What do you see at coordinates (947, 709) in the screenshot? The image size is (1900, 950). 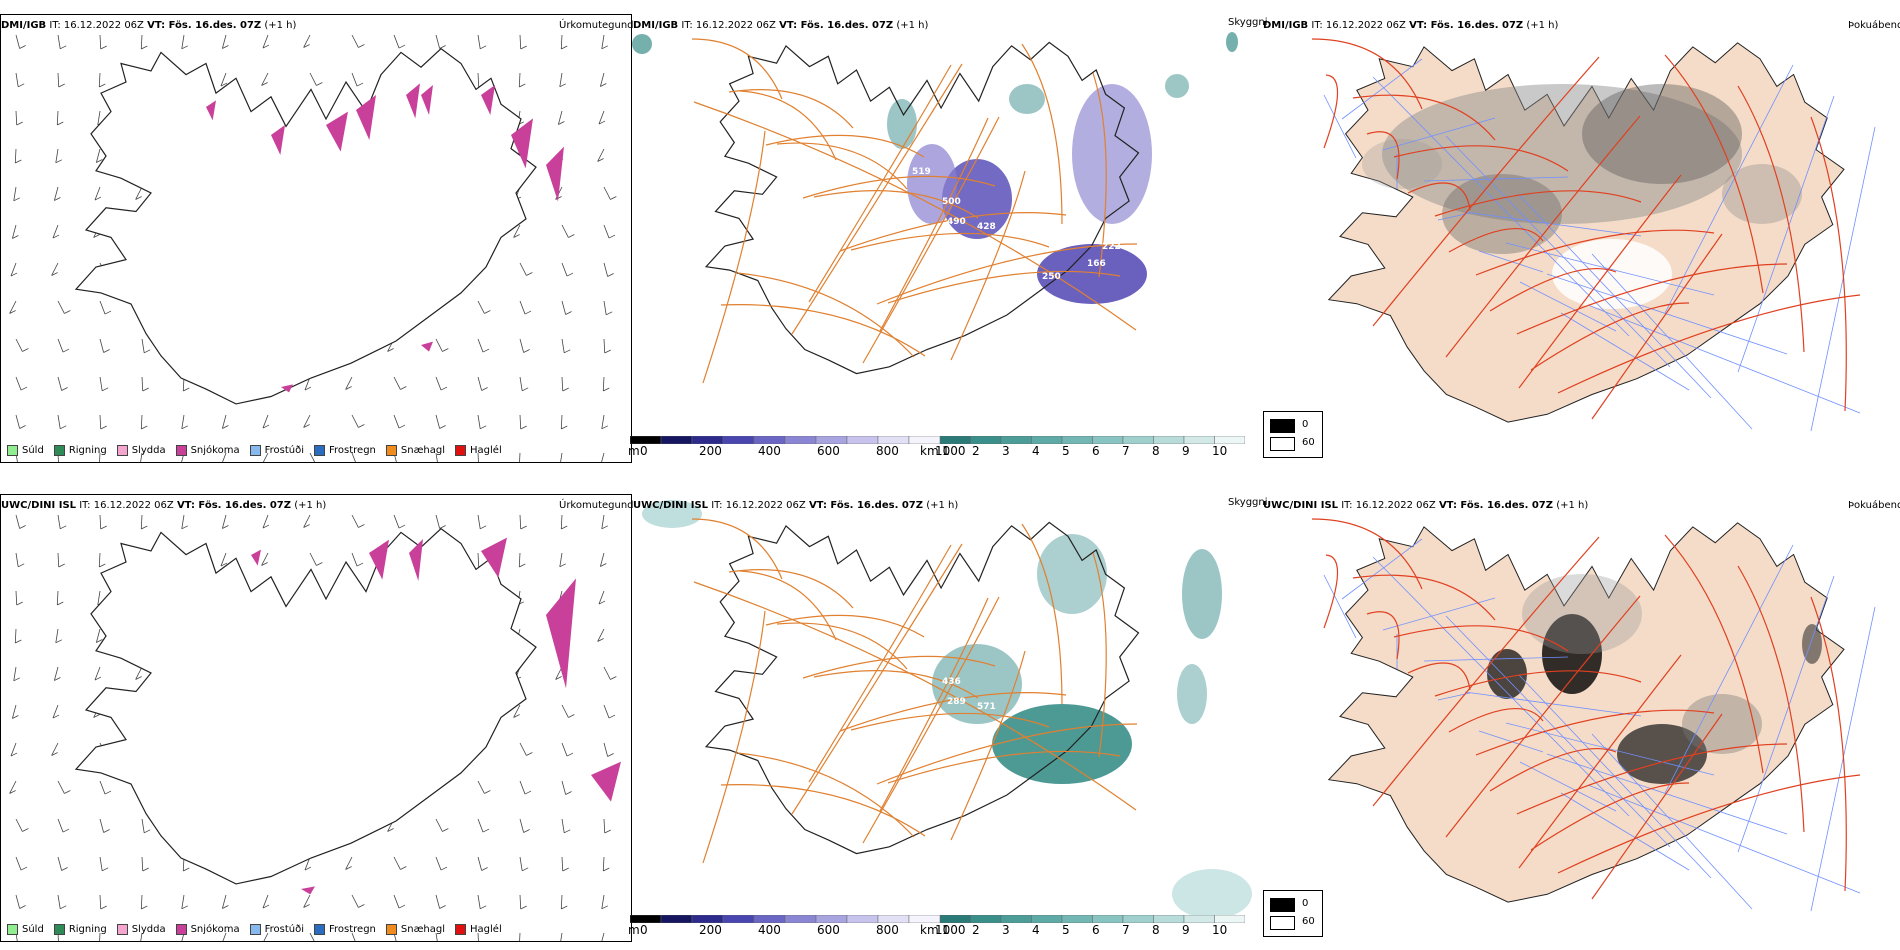 I see `visibility-map-uwc: 660 436 289 571` at bounding box center [947, 709].